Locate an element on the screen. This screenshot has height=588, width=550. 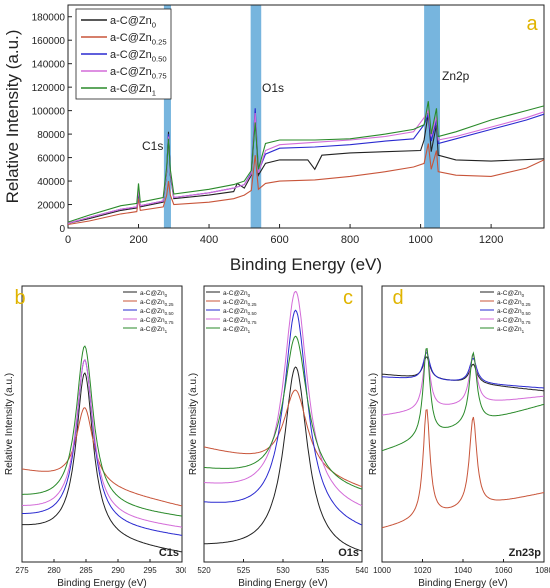
legend-label-c-1: a-C@Zn0.25 is located at coordinates (240, 303).